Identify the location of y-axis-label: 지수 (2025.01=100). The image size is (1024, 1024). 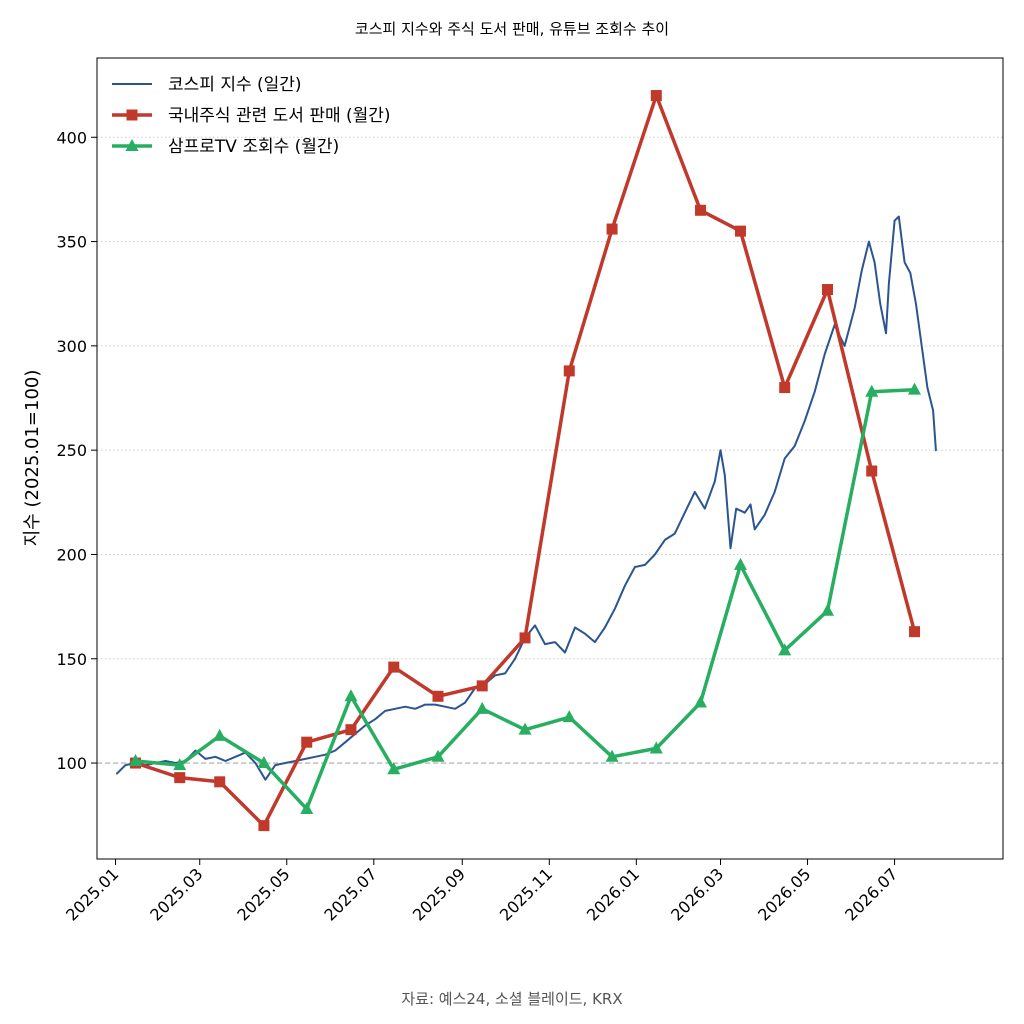
(32, 458).